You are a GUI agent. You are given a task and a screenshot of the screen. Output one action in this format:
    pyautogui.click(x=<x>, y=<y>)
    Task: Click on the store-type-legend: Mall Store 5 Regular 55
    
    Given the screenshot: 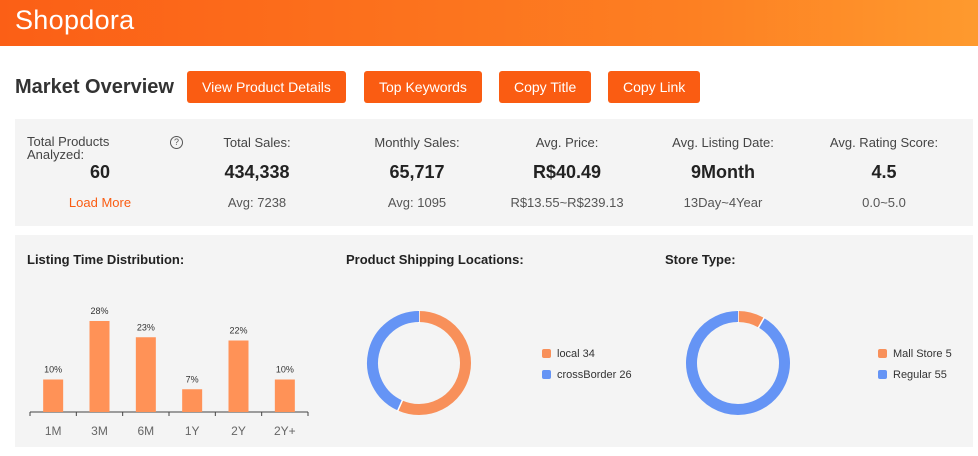 What is the action you would take?
    pyautogui.click(x=915, y=364)
    